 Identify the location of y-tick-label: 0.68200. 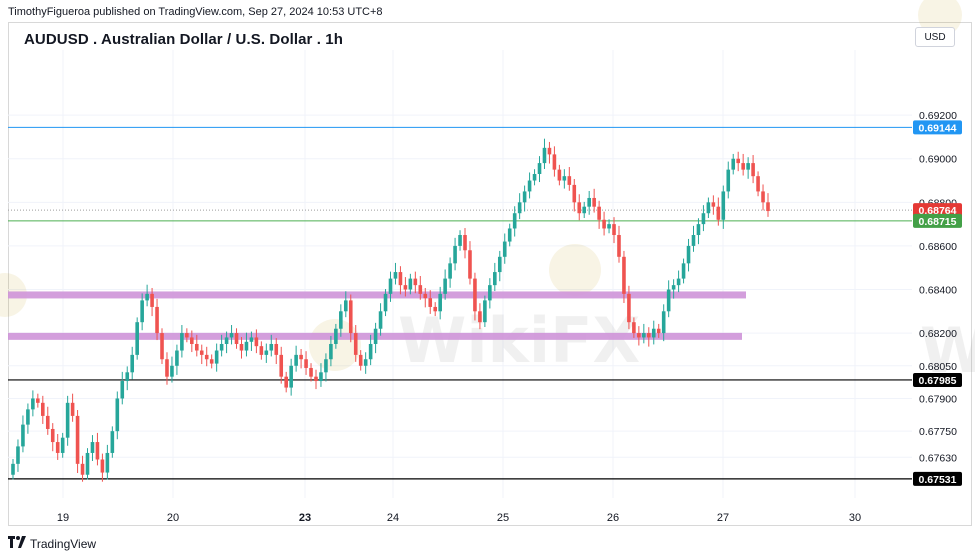
(938, 334).